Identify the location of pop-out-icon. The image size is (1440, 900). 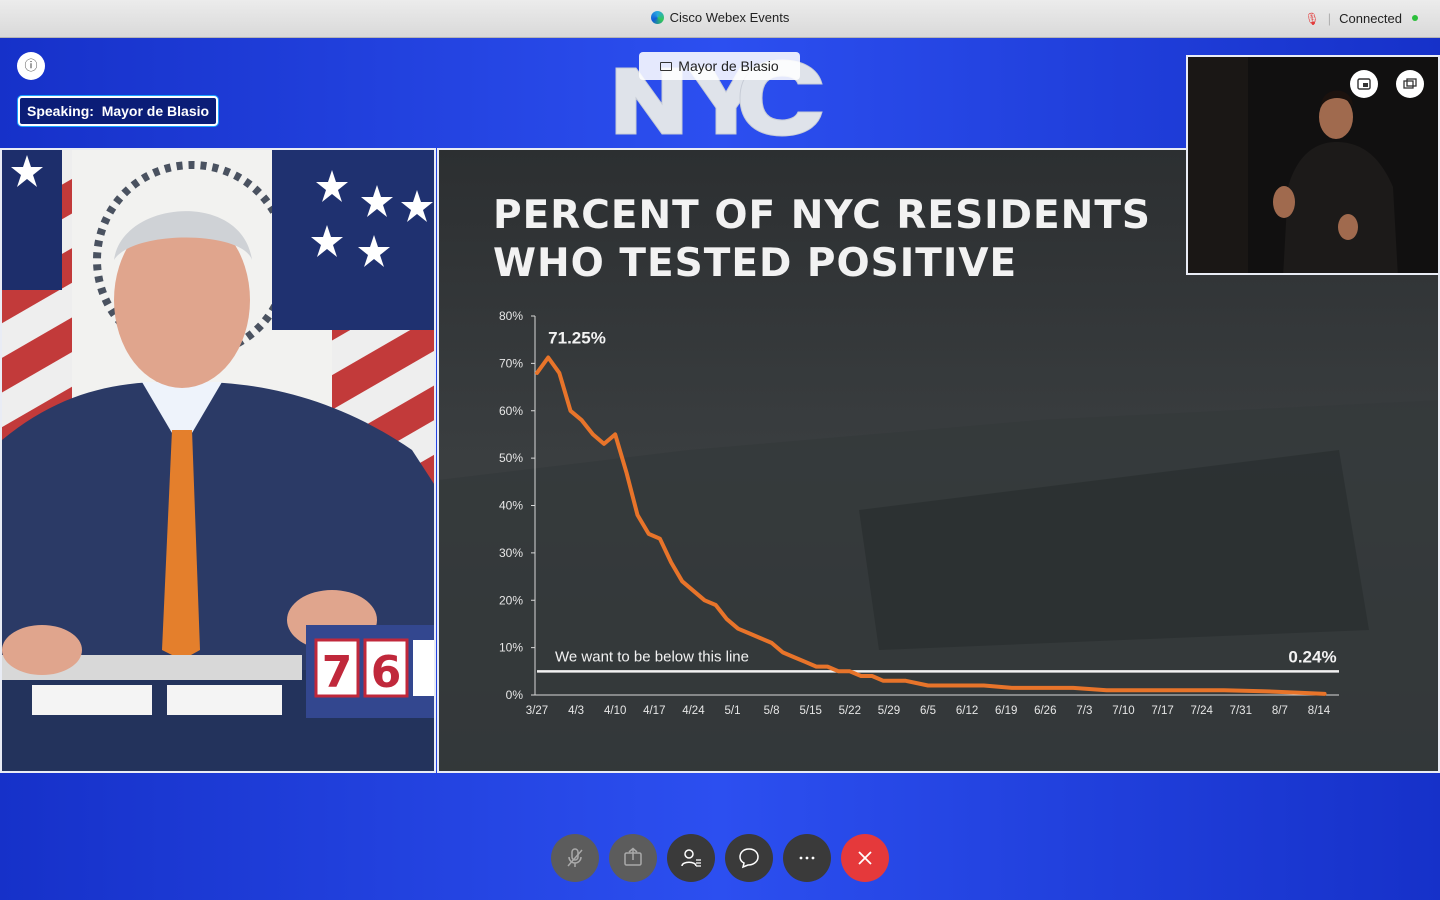
(1410, 83).